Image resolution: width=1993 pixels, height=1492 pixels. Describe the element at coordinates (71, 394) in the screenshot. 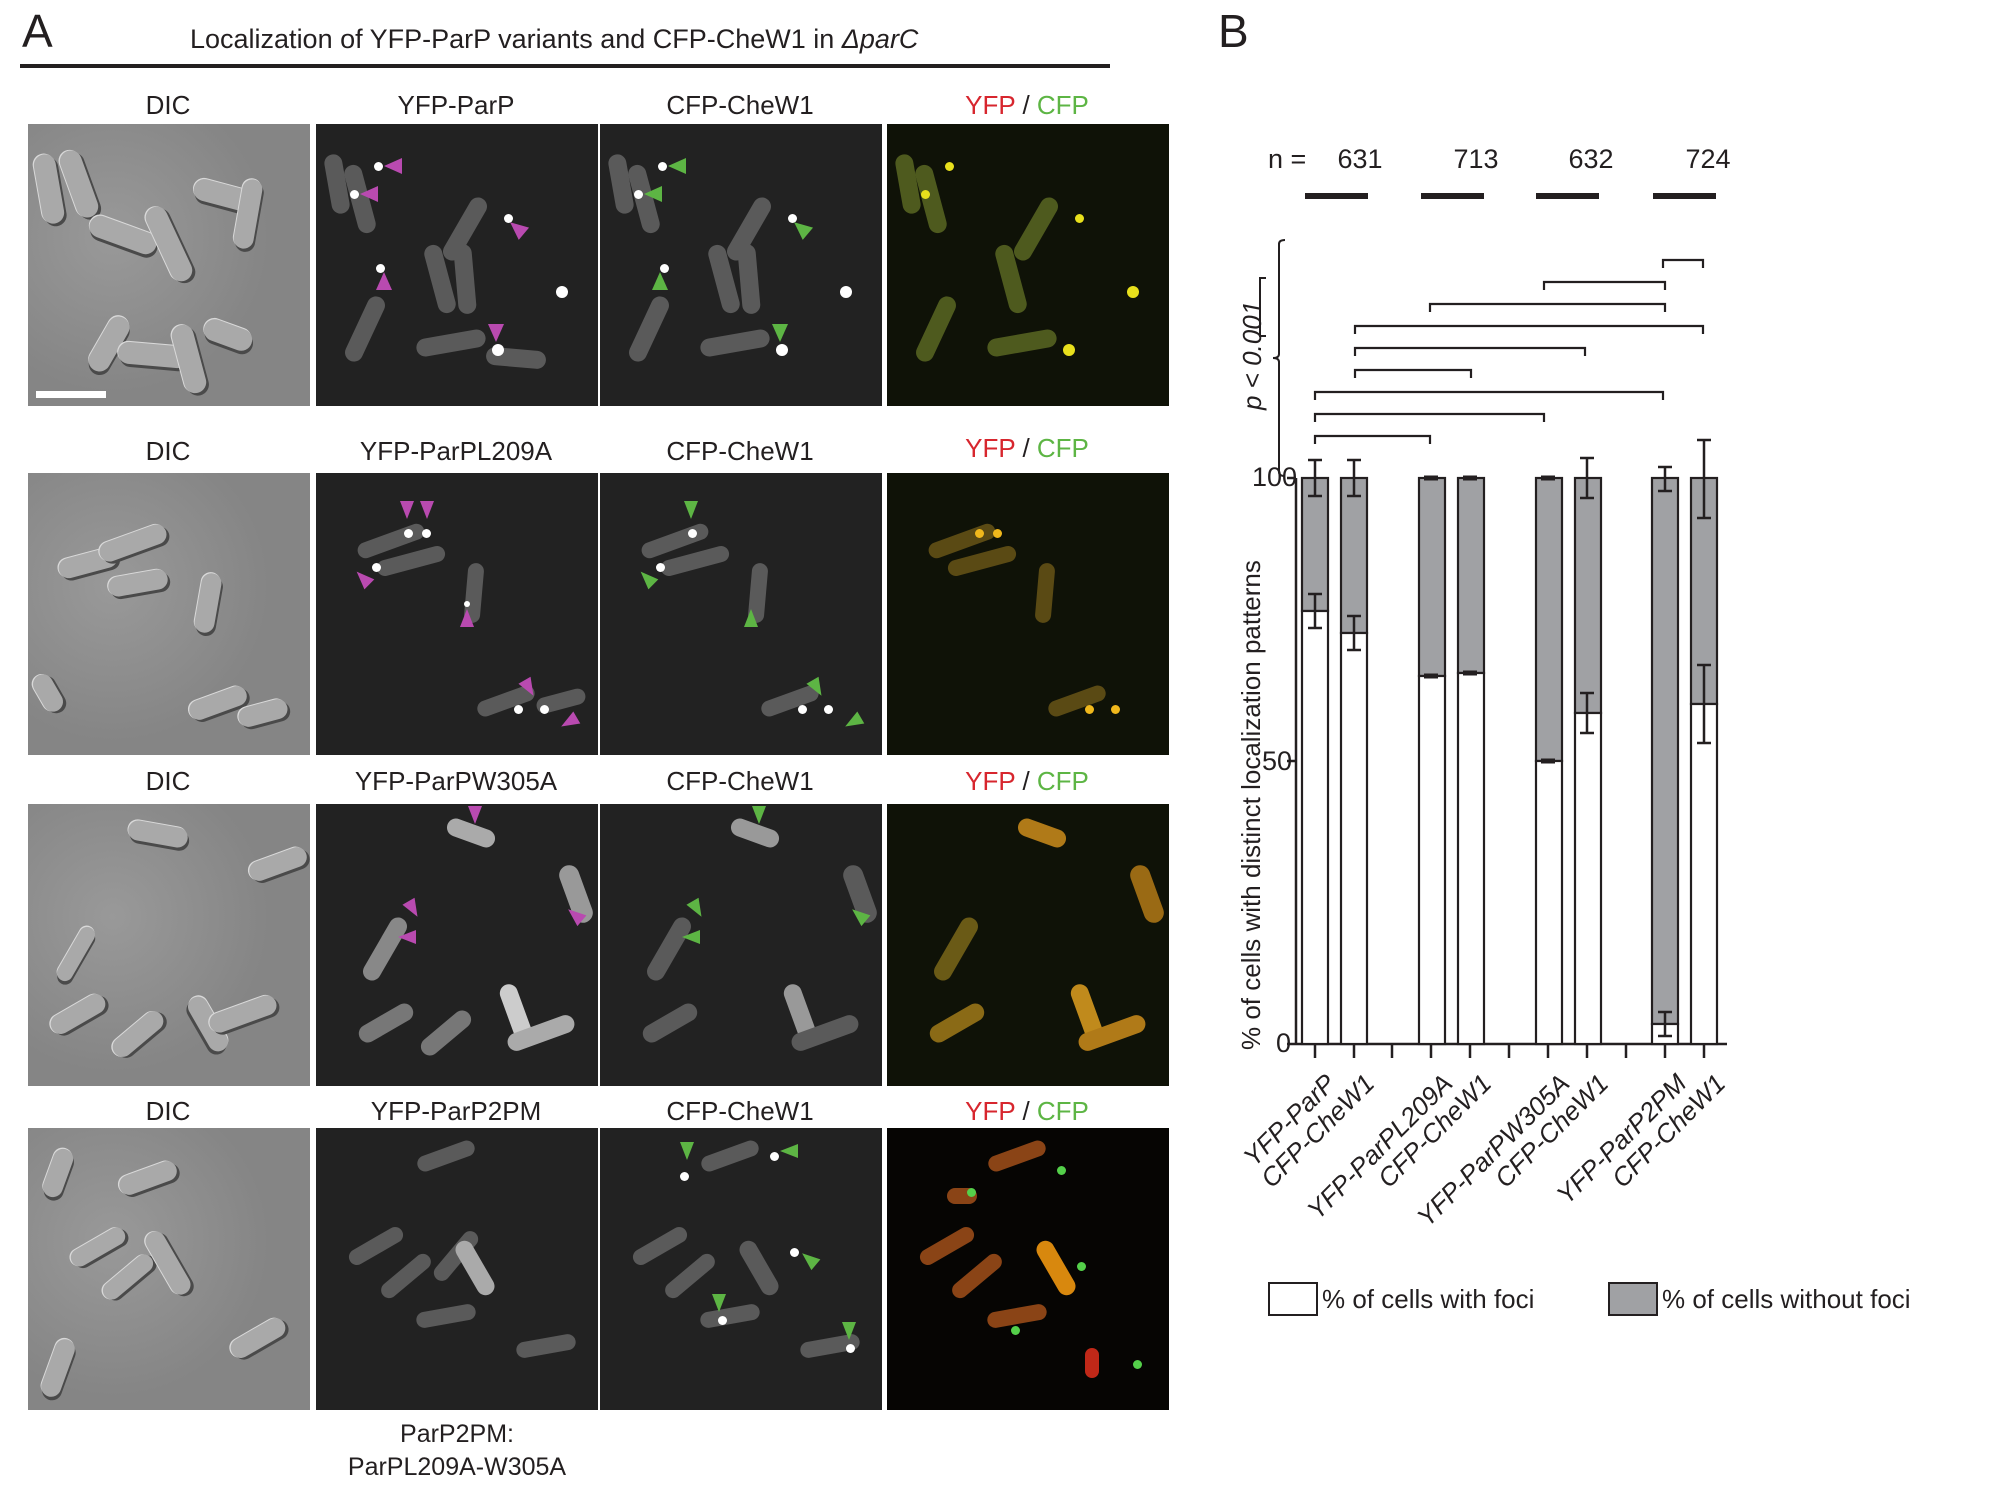

I see `scale-bar` at that location.